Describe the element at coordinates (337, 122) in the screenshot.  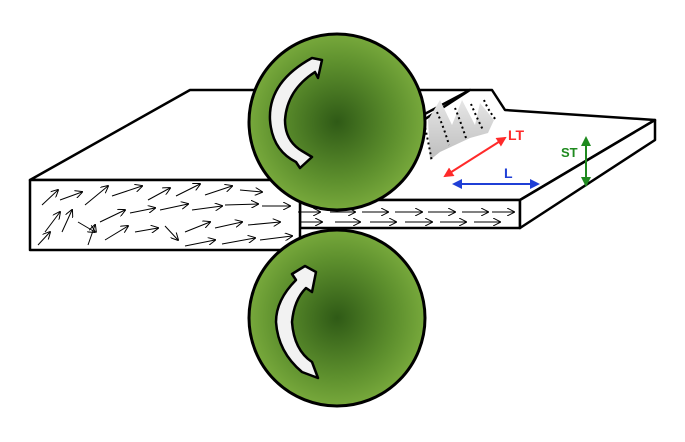
I see `top-roller` at that location.